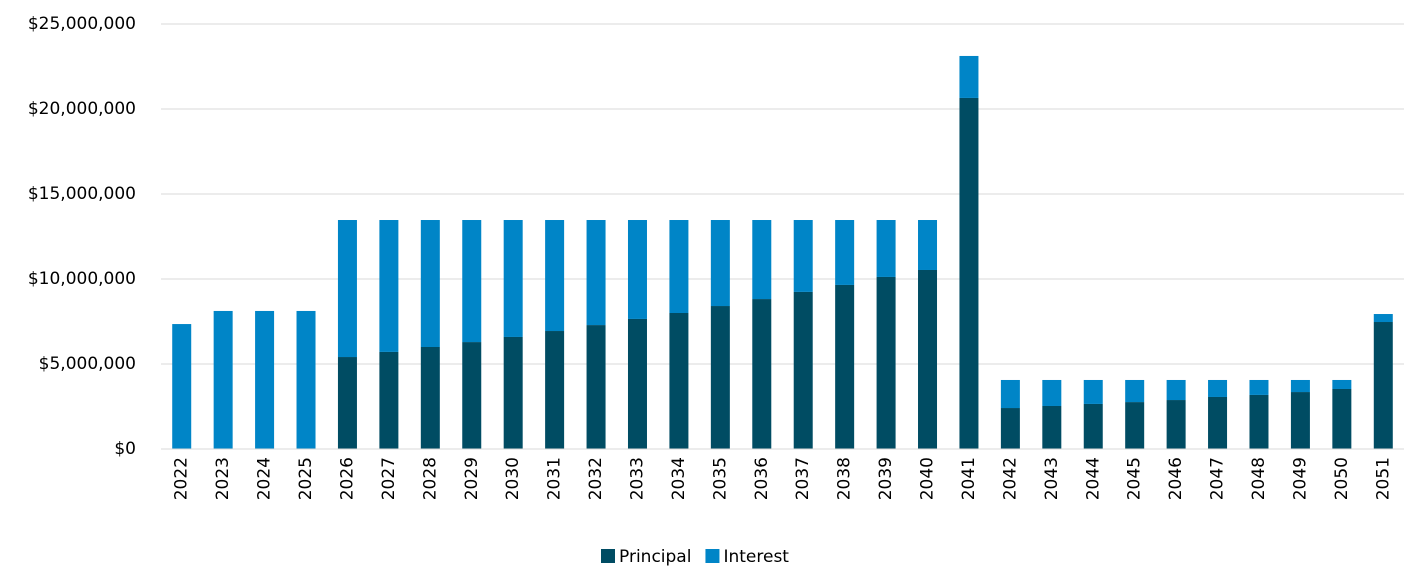 This screenshot has height=569, width=1405. What do you see at coordinates (265, 478) in the screenshot?
I see `x-tick-label: 2024` at bounding box center [265, 478].